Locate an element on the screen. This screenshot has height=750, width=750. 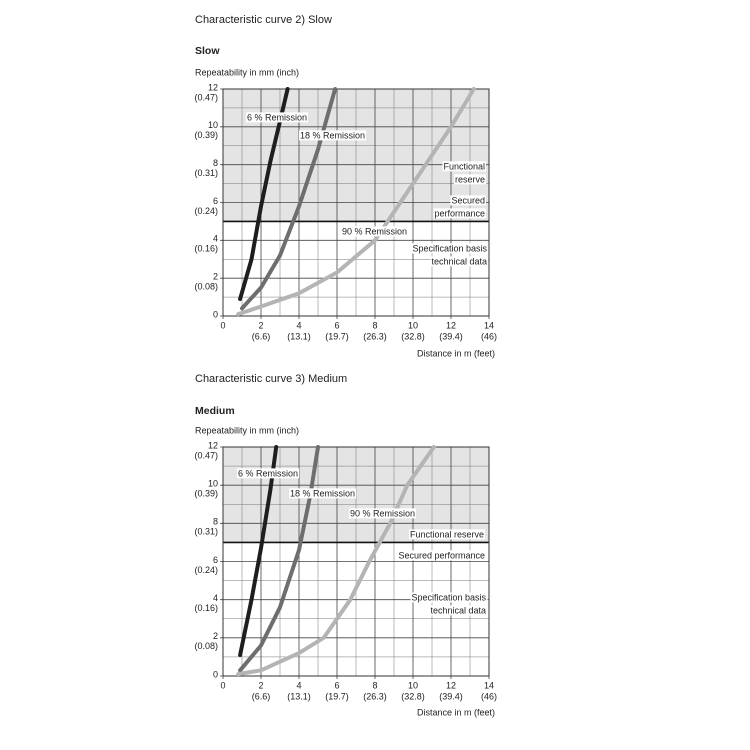
zone-annotation: Functional is located at coordinates (464, 166).